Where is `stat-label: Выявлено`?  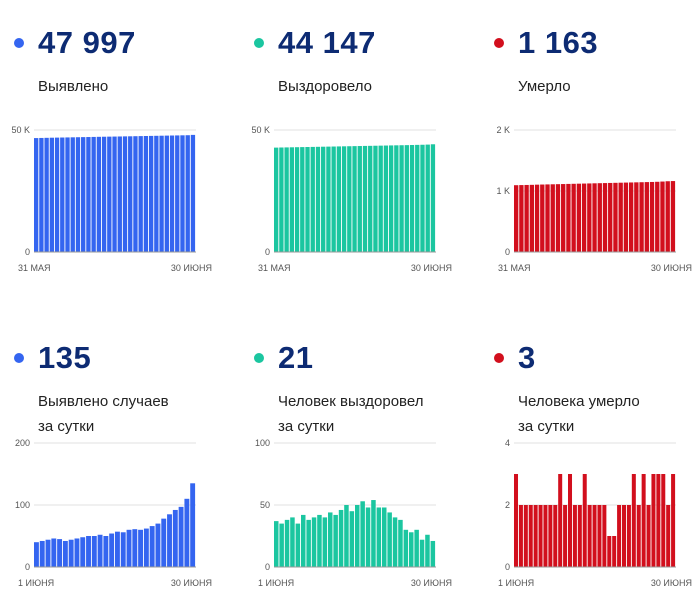
stat-label: Выявлено is located at coordinates (73, 86).